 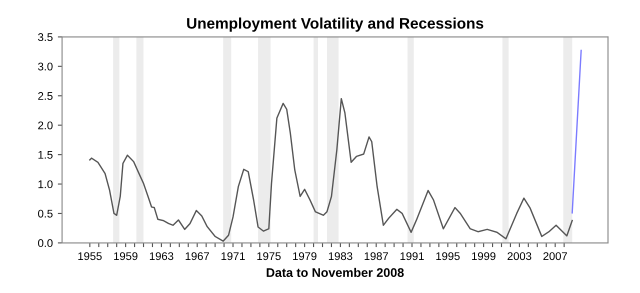 I want to click on x-tick-label: 1999, so click(x=484, y=256).